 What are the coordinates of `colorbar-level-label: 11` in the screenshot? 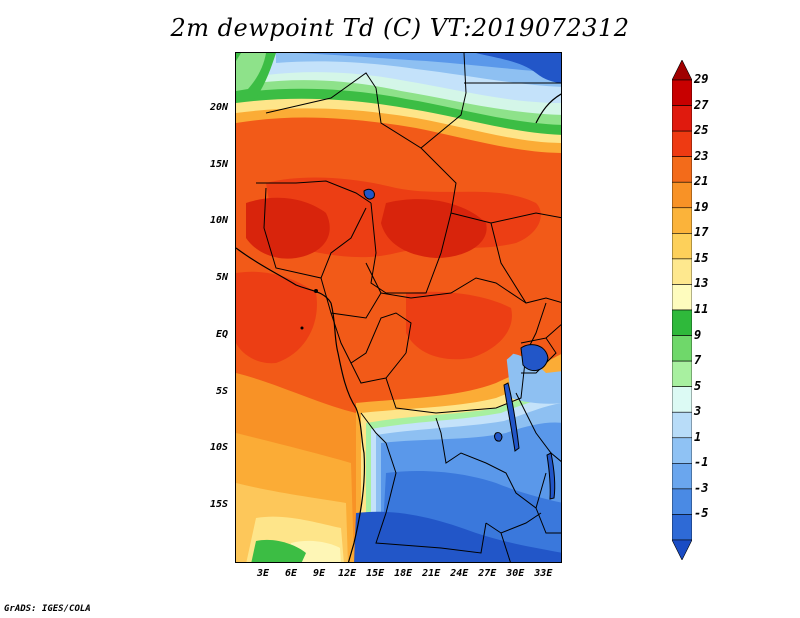 It's located at (701, 309).